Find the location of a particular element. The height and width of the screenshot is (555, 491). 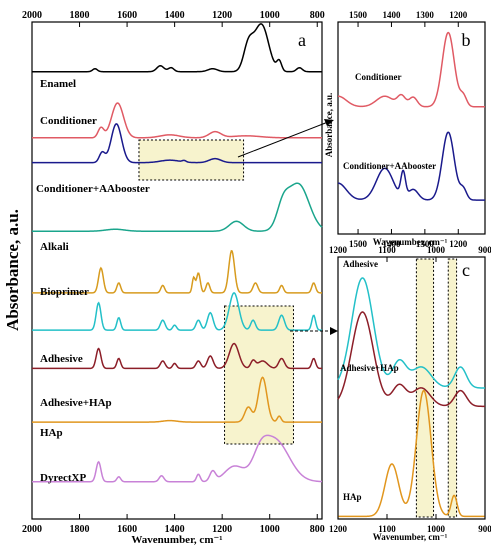

label-alkali: Alkali is located at coordinates (54, 247).